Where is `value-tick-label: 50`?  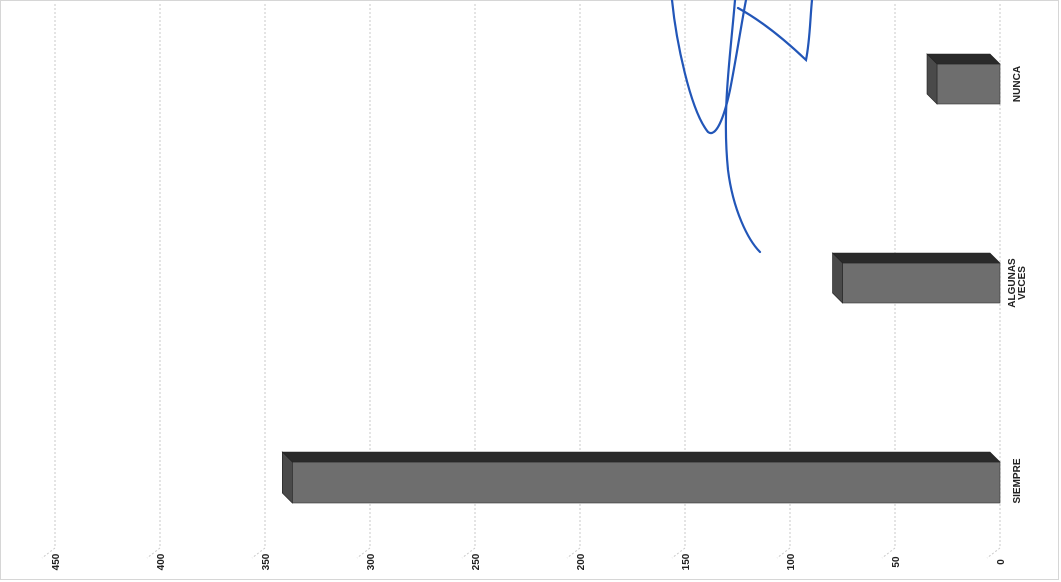
value-tick-label: 50 is located at coordinates (896, 562).